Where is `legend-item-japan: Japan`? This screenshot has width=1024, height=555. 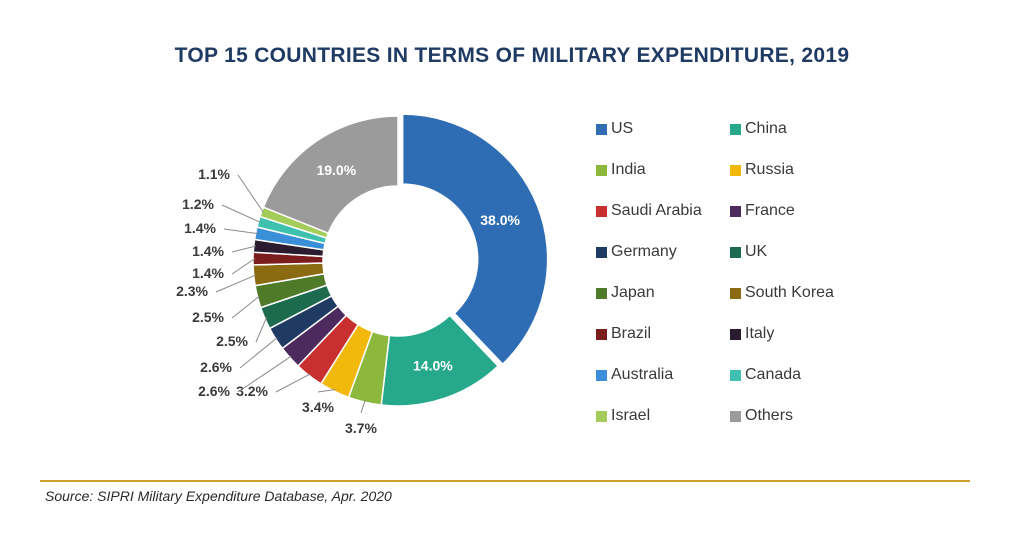
legend-item-japan: Japan is located at coordinates (625, 293).